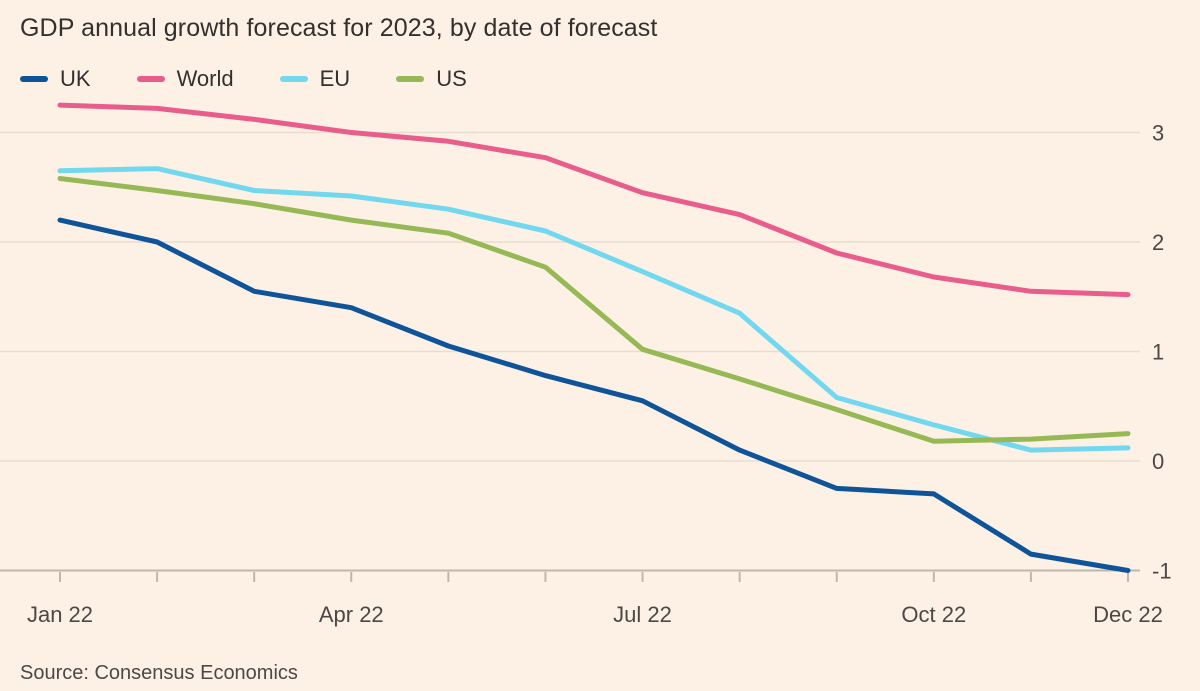  I want to click on y-tick-label: 0, so click(1158, 461).